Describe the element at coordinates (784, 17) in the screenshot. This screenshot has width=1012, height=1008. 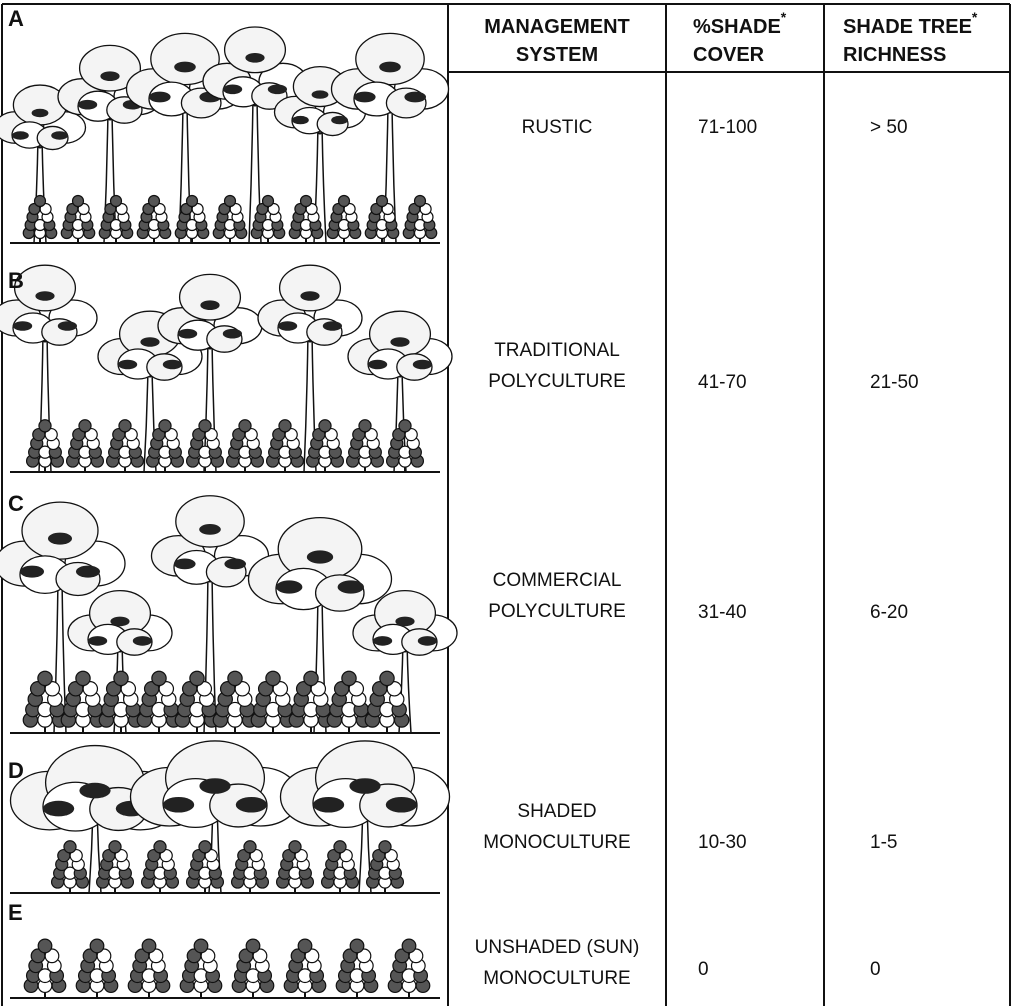
I see `footnote-mark: *` at that location.